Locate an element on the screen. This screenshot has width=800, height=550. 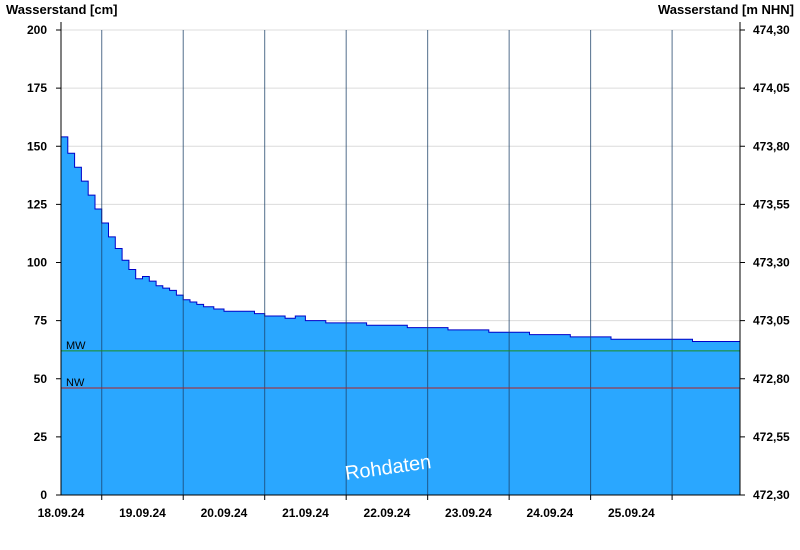
y-tick-label-left: 25 is located at coordinates (41, 437).